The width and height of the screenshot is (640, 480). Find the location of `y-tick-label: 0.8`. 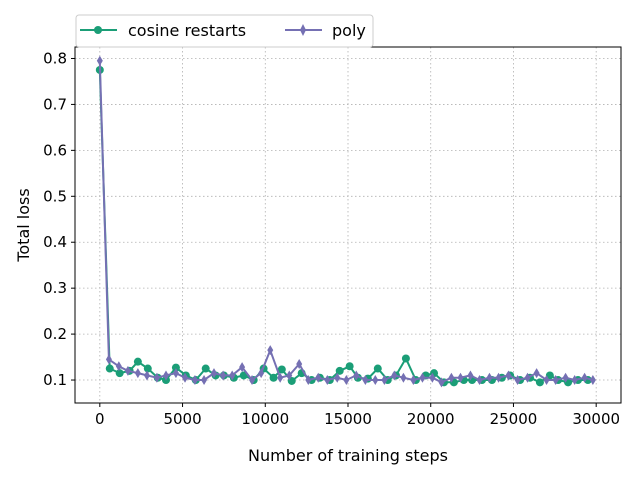

y-tick-label: 0.8 is located at coordinates (55, 58).